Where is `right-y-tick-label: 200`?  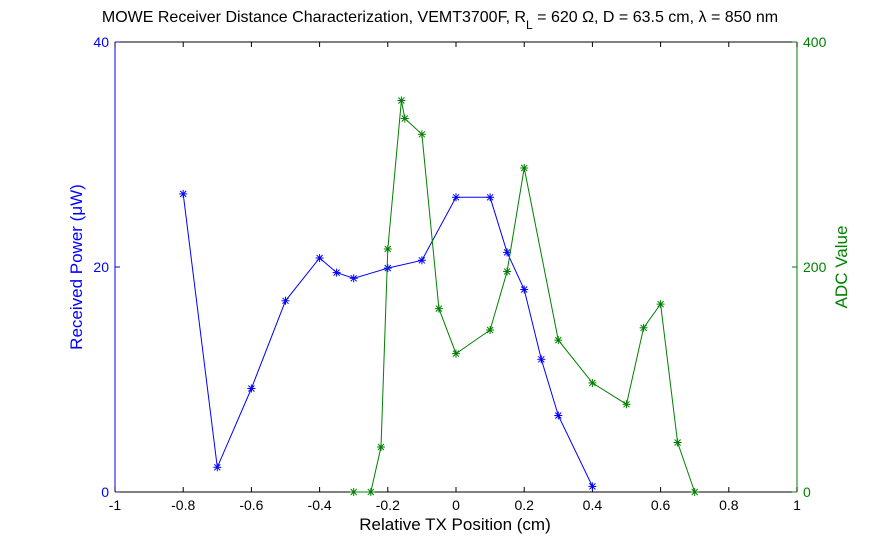 right-y-tick-label: 200 is located at coordinates (815, 267).